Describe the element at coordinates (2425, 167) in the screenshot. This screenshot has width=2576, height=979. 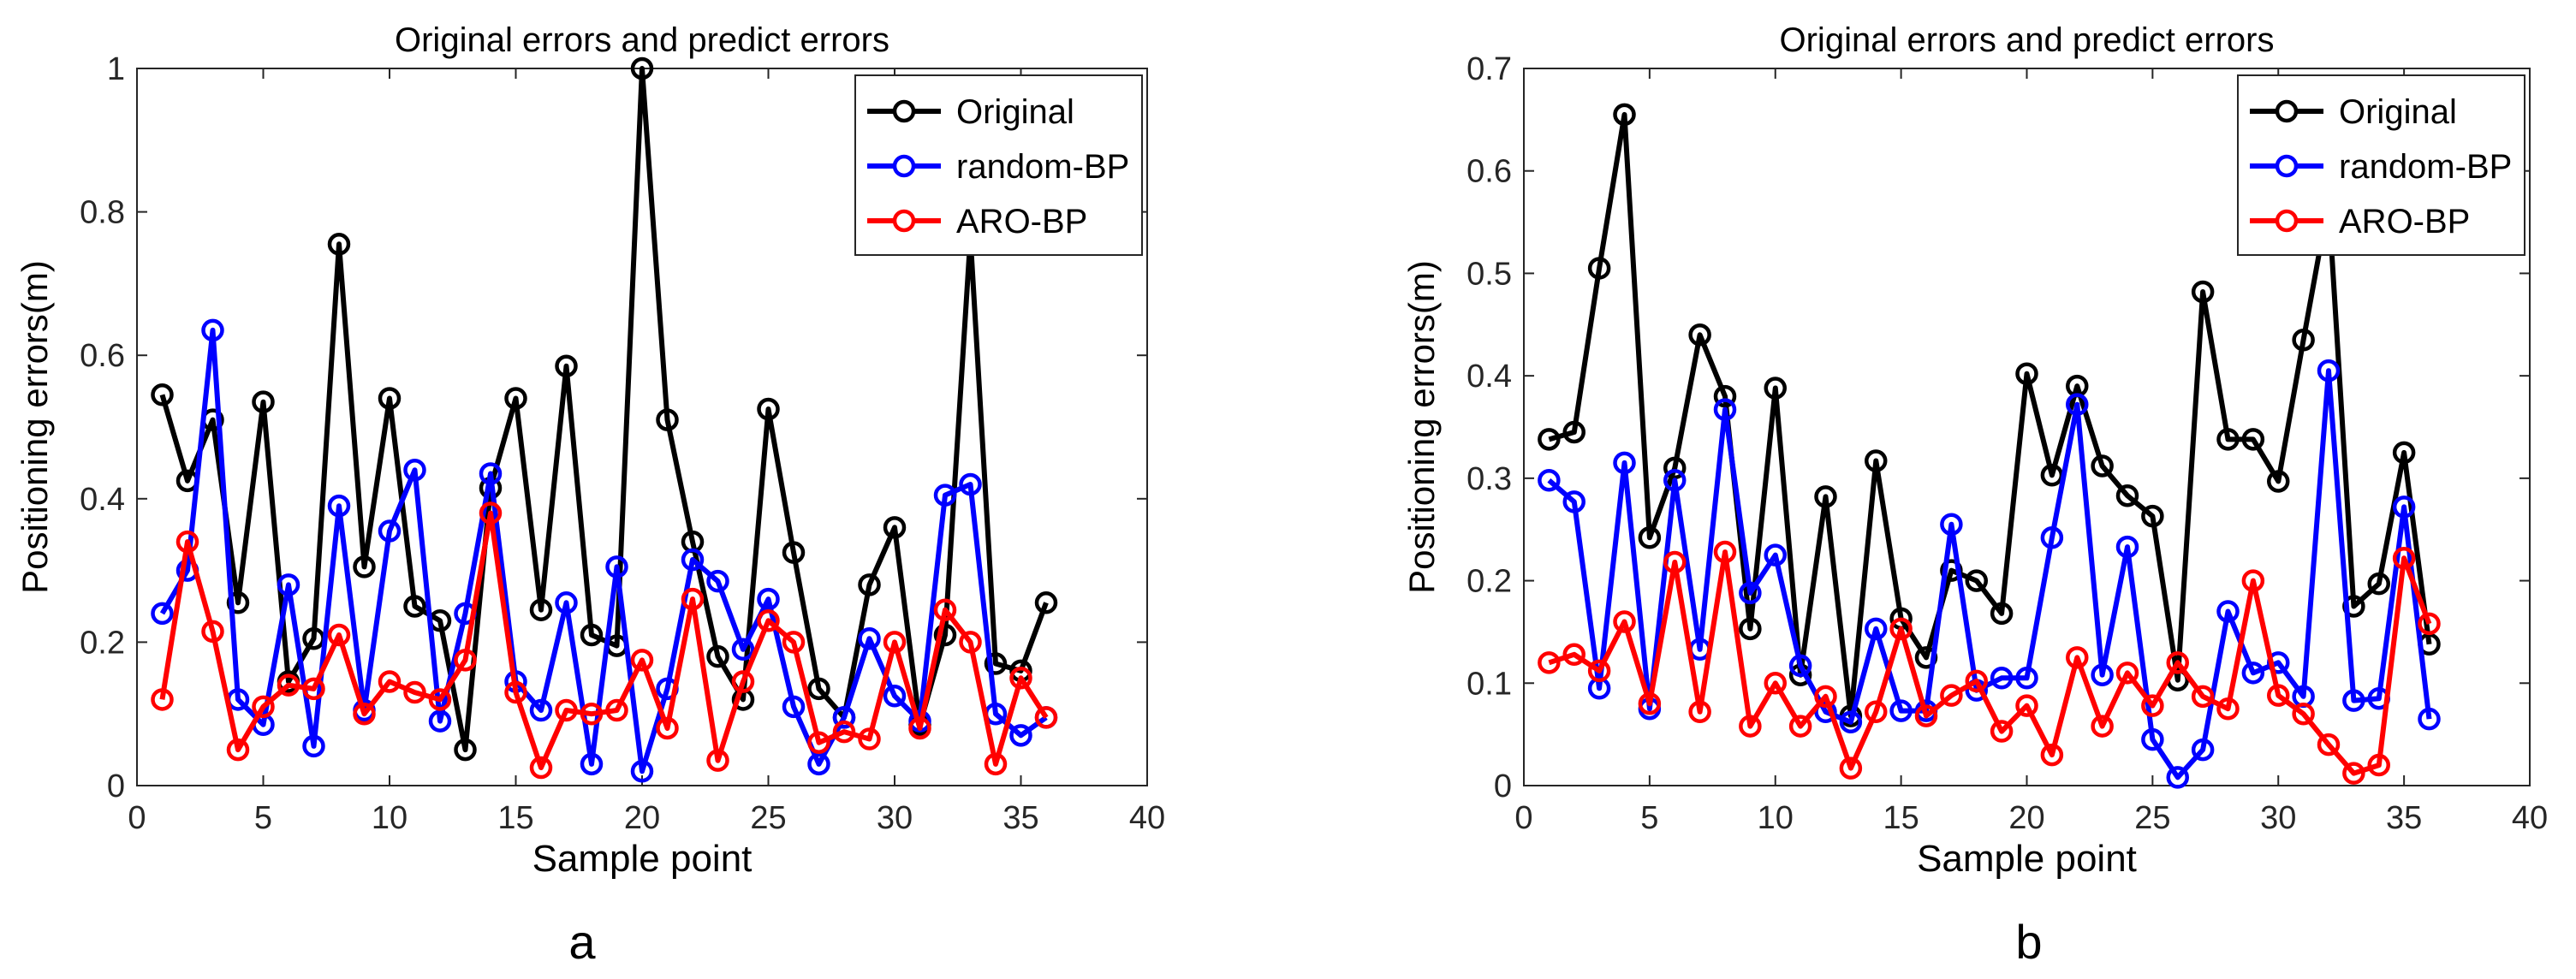
I see `legend-label-random-bp: random-BP` at that location.